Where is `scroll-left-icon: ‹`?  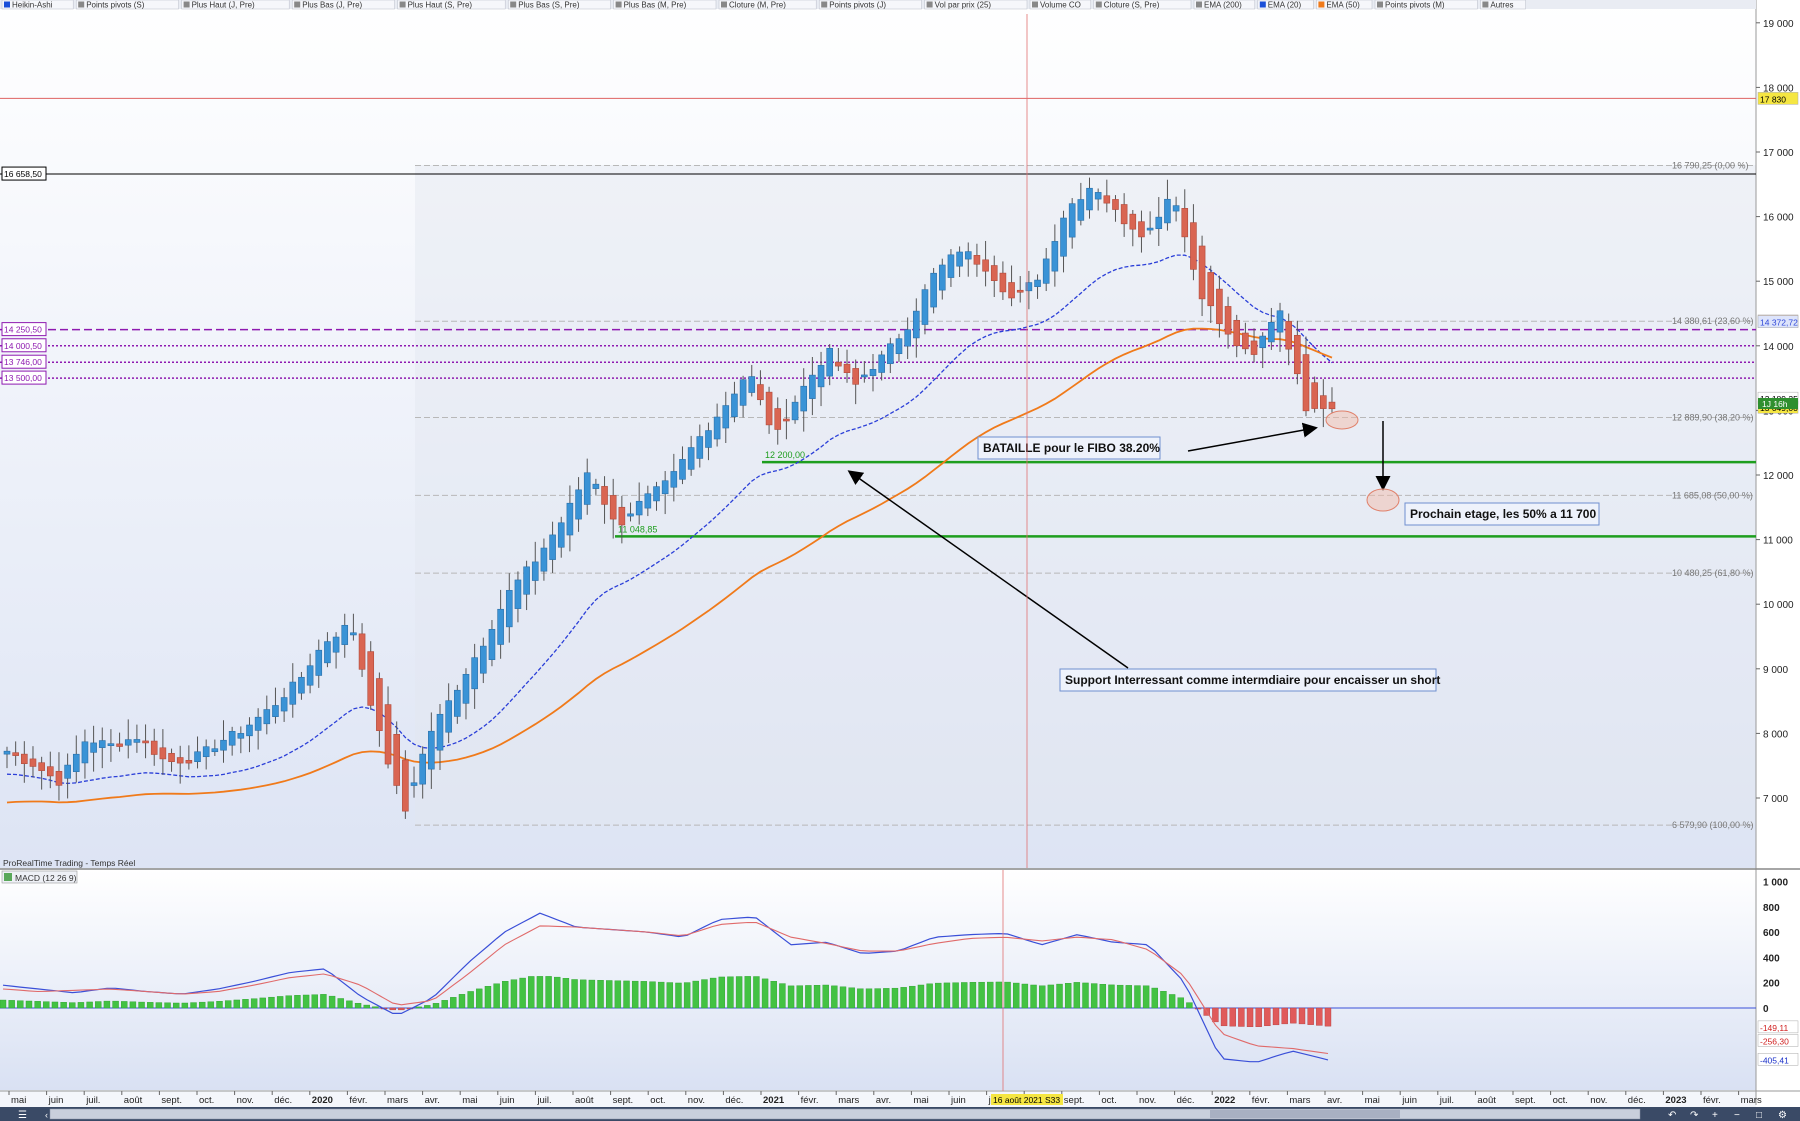 scroll-left-icon: ‹ is located at coordinates (46, 1115).